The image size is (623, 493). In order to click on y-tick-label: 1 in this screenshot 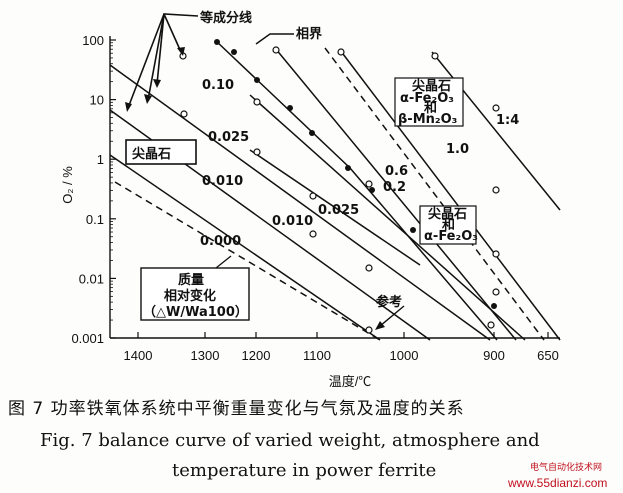, I will do `click(100, 159)`.